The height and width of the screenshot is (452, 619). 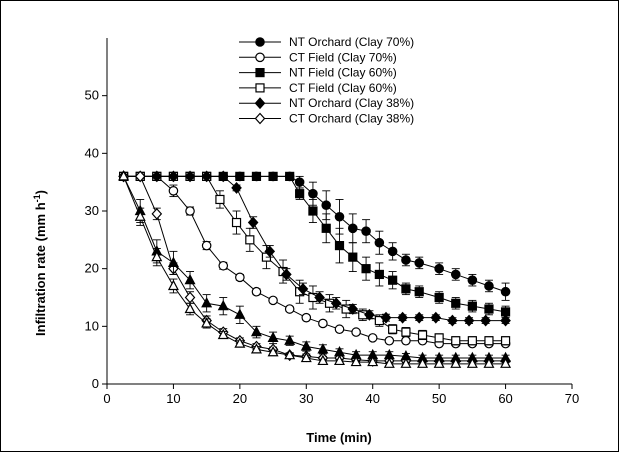 What do you see at coordinates (92, 325) in the screenshot?
I see `y-tick-label: 10` at bounding box center [92, 325].